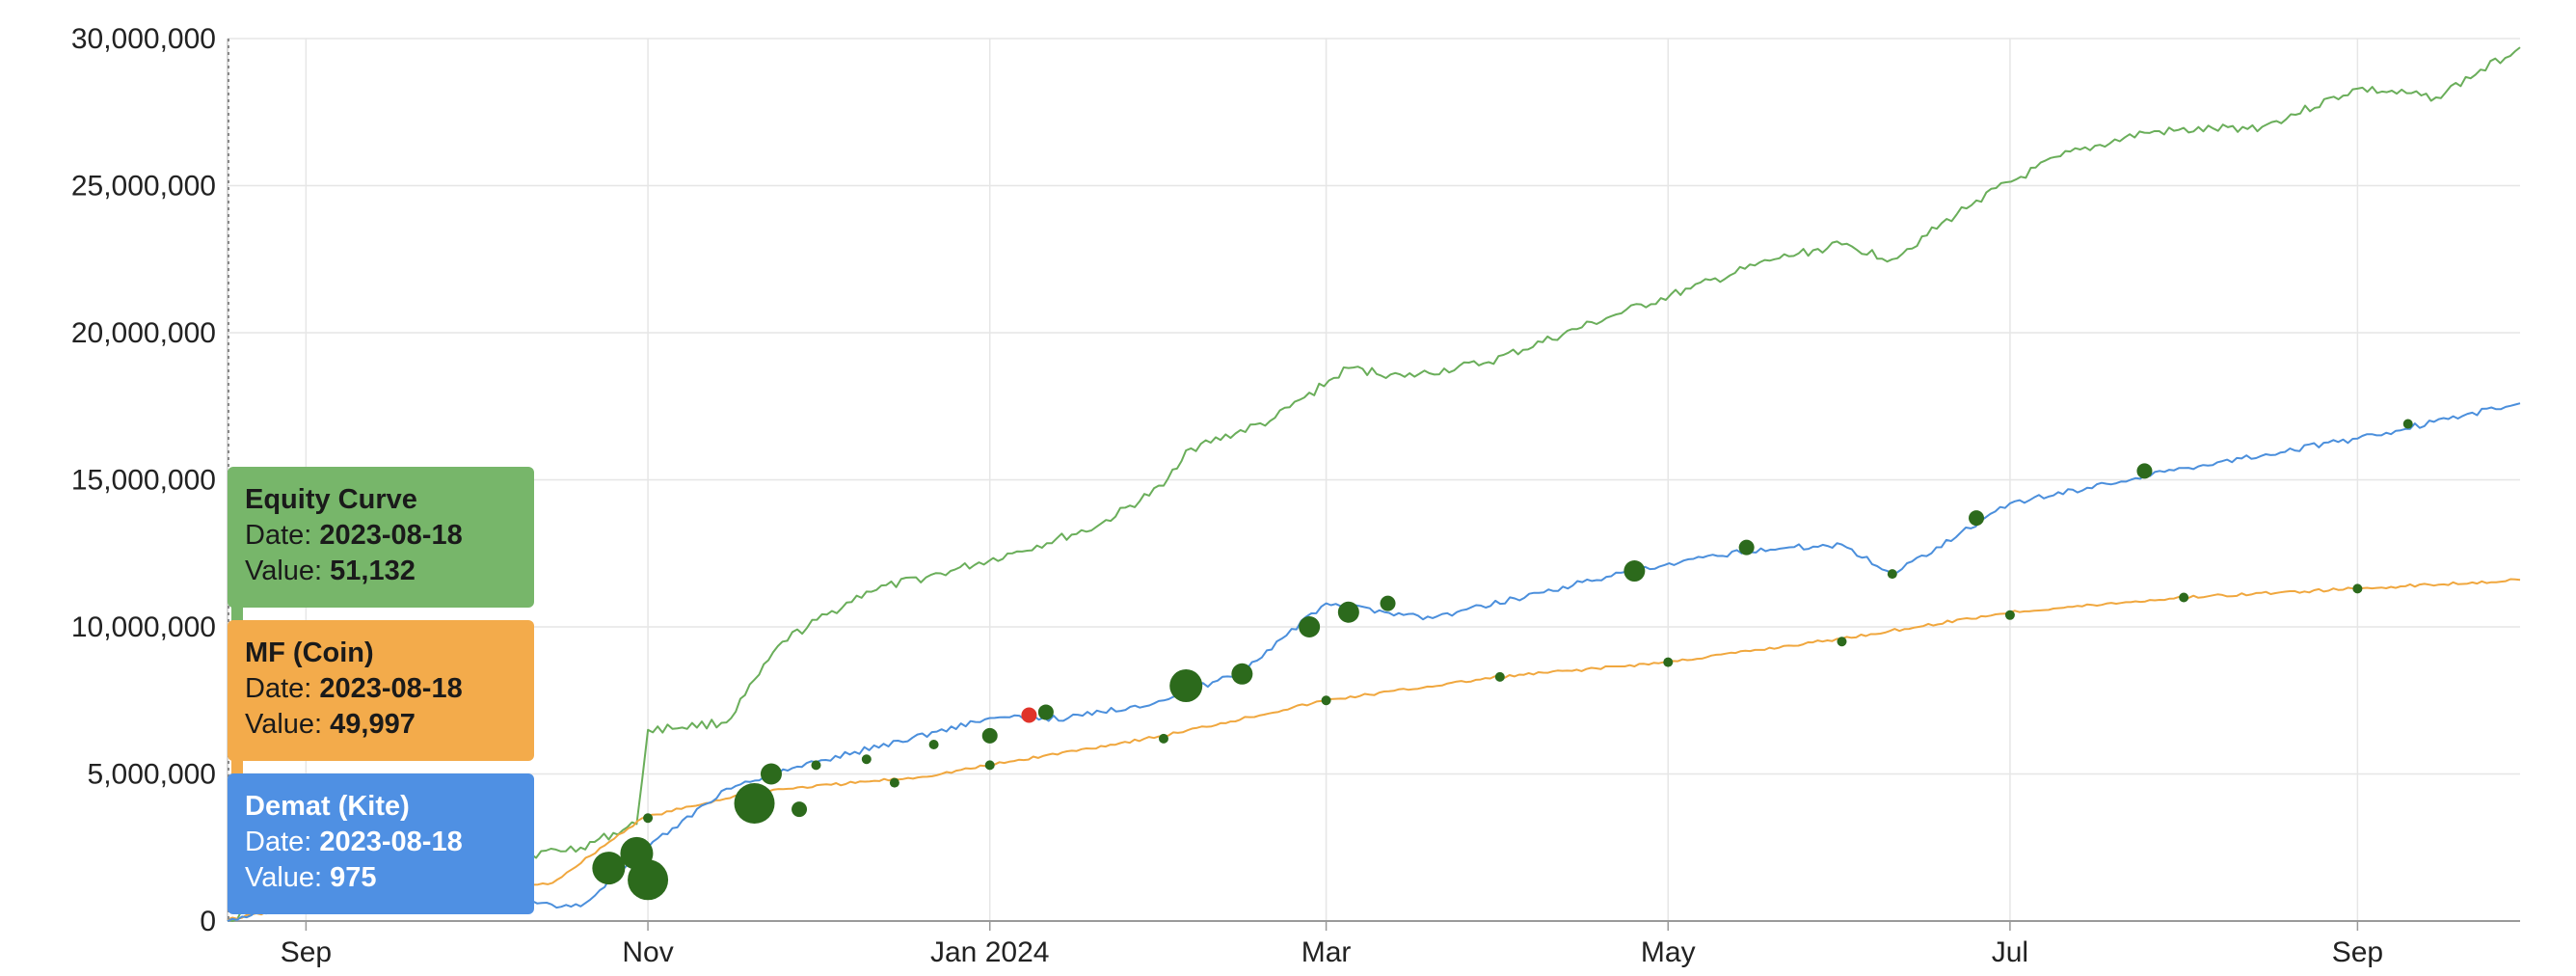  What do you see at coordinates (1669, 952) in the screenshot?
I see `x-tick-label: May` at bounding box center [1669, 952].